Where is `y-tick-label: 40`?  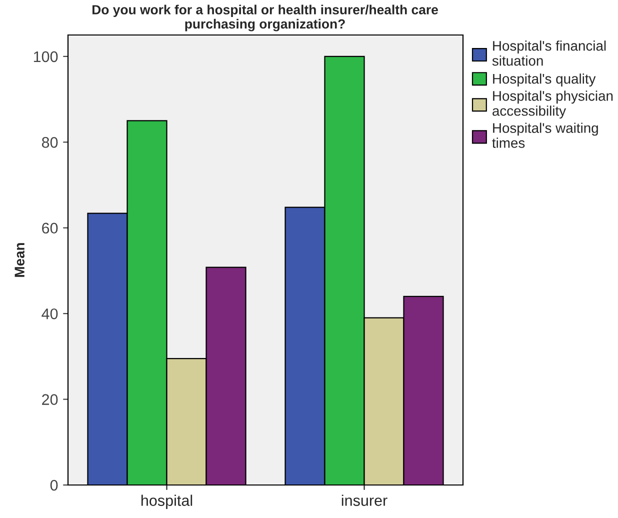
y-tick-label: 40 is located at coordinates (50, 314).